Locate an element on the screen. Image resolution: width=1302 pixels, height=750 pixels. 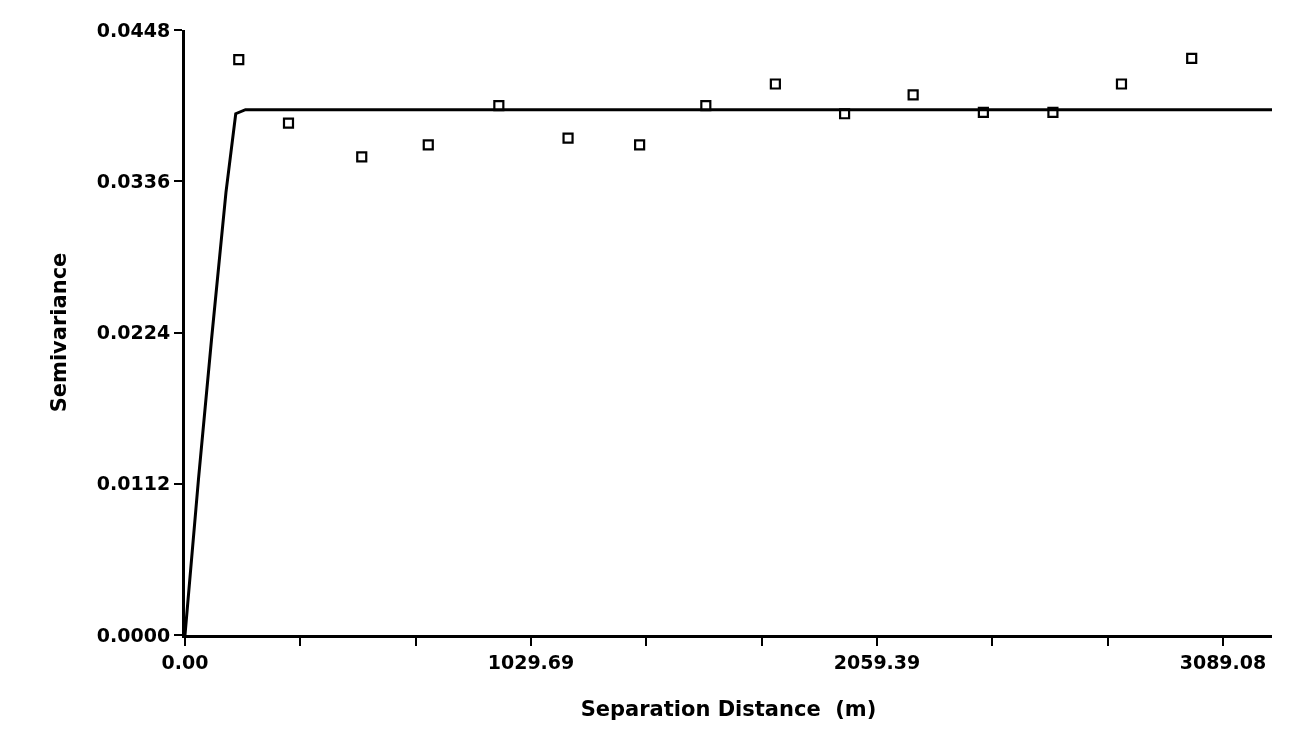
y-tick-label: 0.0448 is located at coordinates (133, 29).